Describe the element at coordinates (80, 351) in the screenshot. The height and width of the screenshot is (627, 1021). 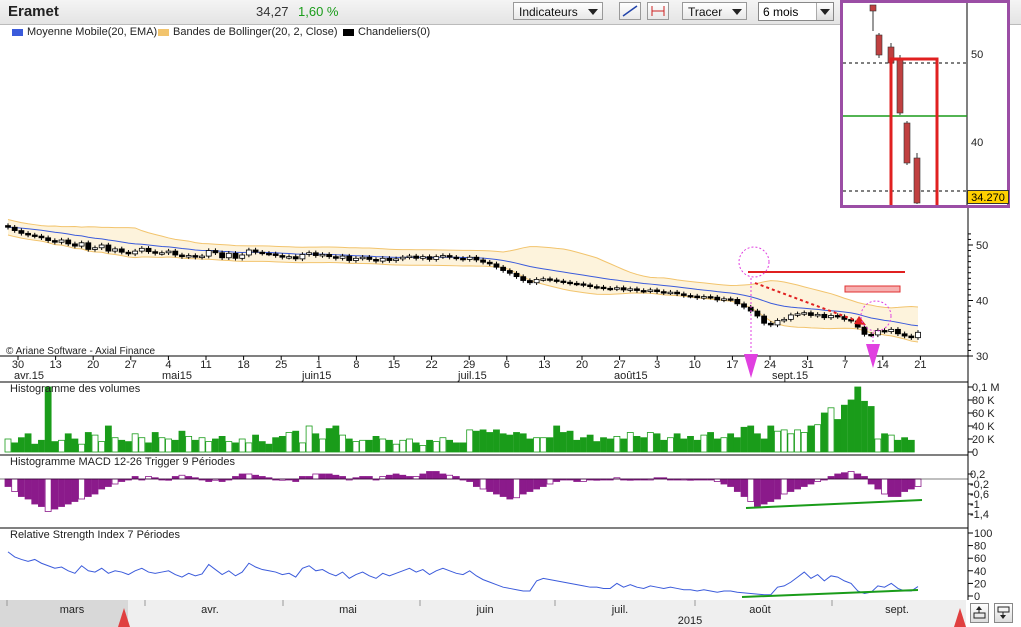
I see `copyright: © Ariane Software - Axial Finance` at that location.